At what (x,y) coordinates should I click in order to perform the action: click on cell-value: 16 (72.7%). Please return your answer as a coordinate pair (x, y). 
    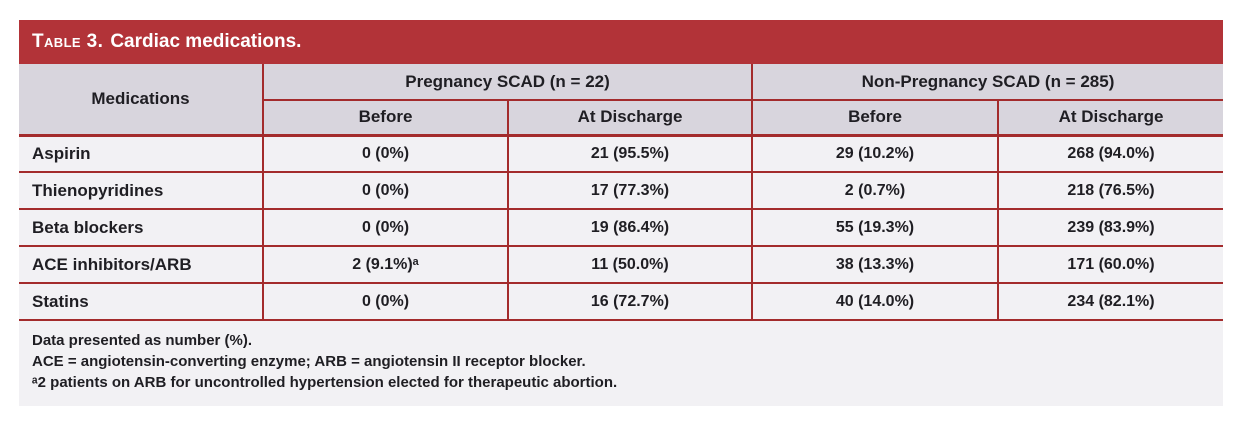
    Looking at the image, I should click on (629, 302).